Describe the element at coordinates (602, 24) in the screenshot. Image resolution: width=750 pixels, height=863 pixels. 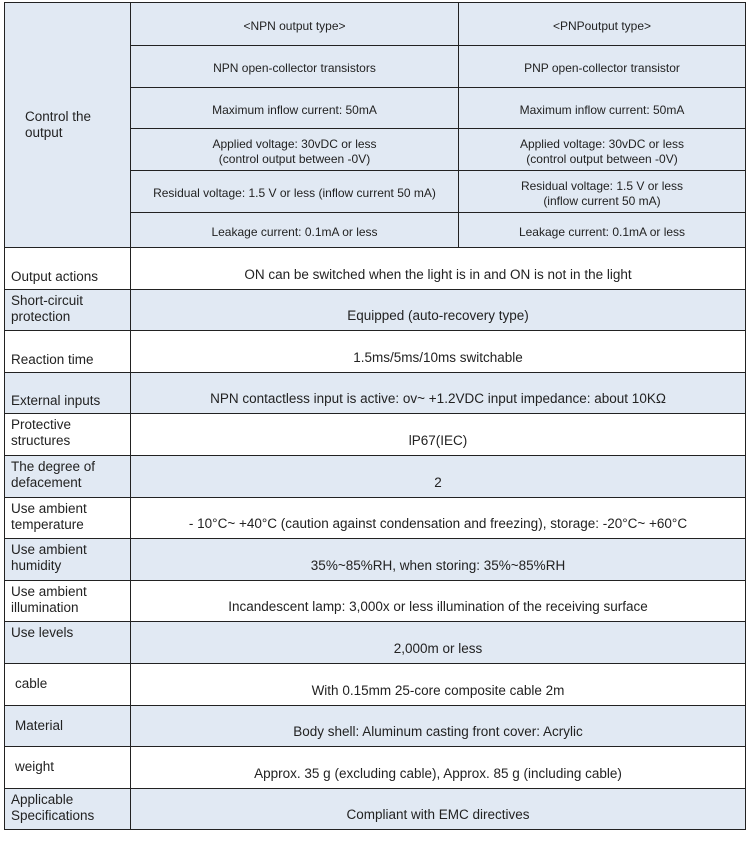
I see `pnp-cell: <PNPoutput type>` at that location.